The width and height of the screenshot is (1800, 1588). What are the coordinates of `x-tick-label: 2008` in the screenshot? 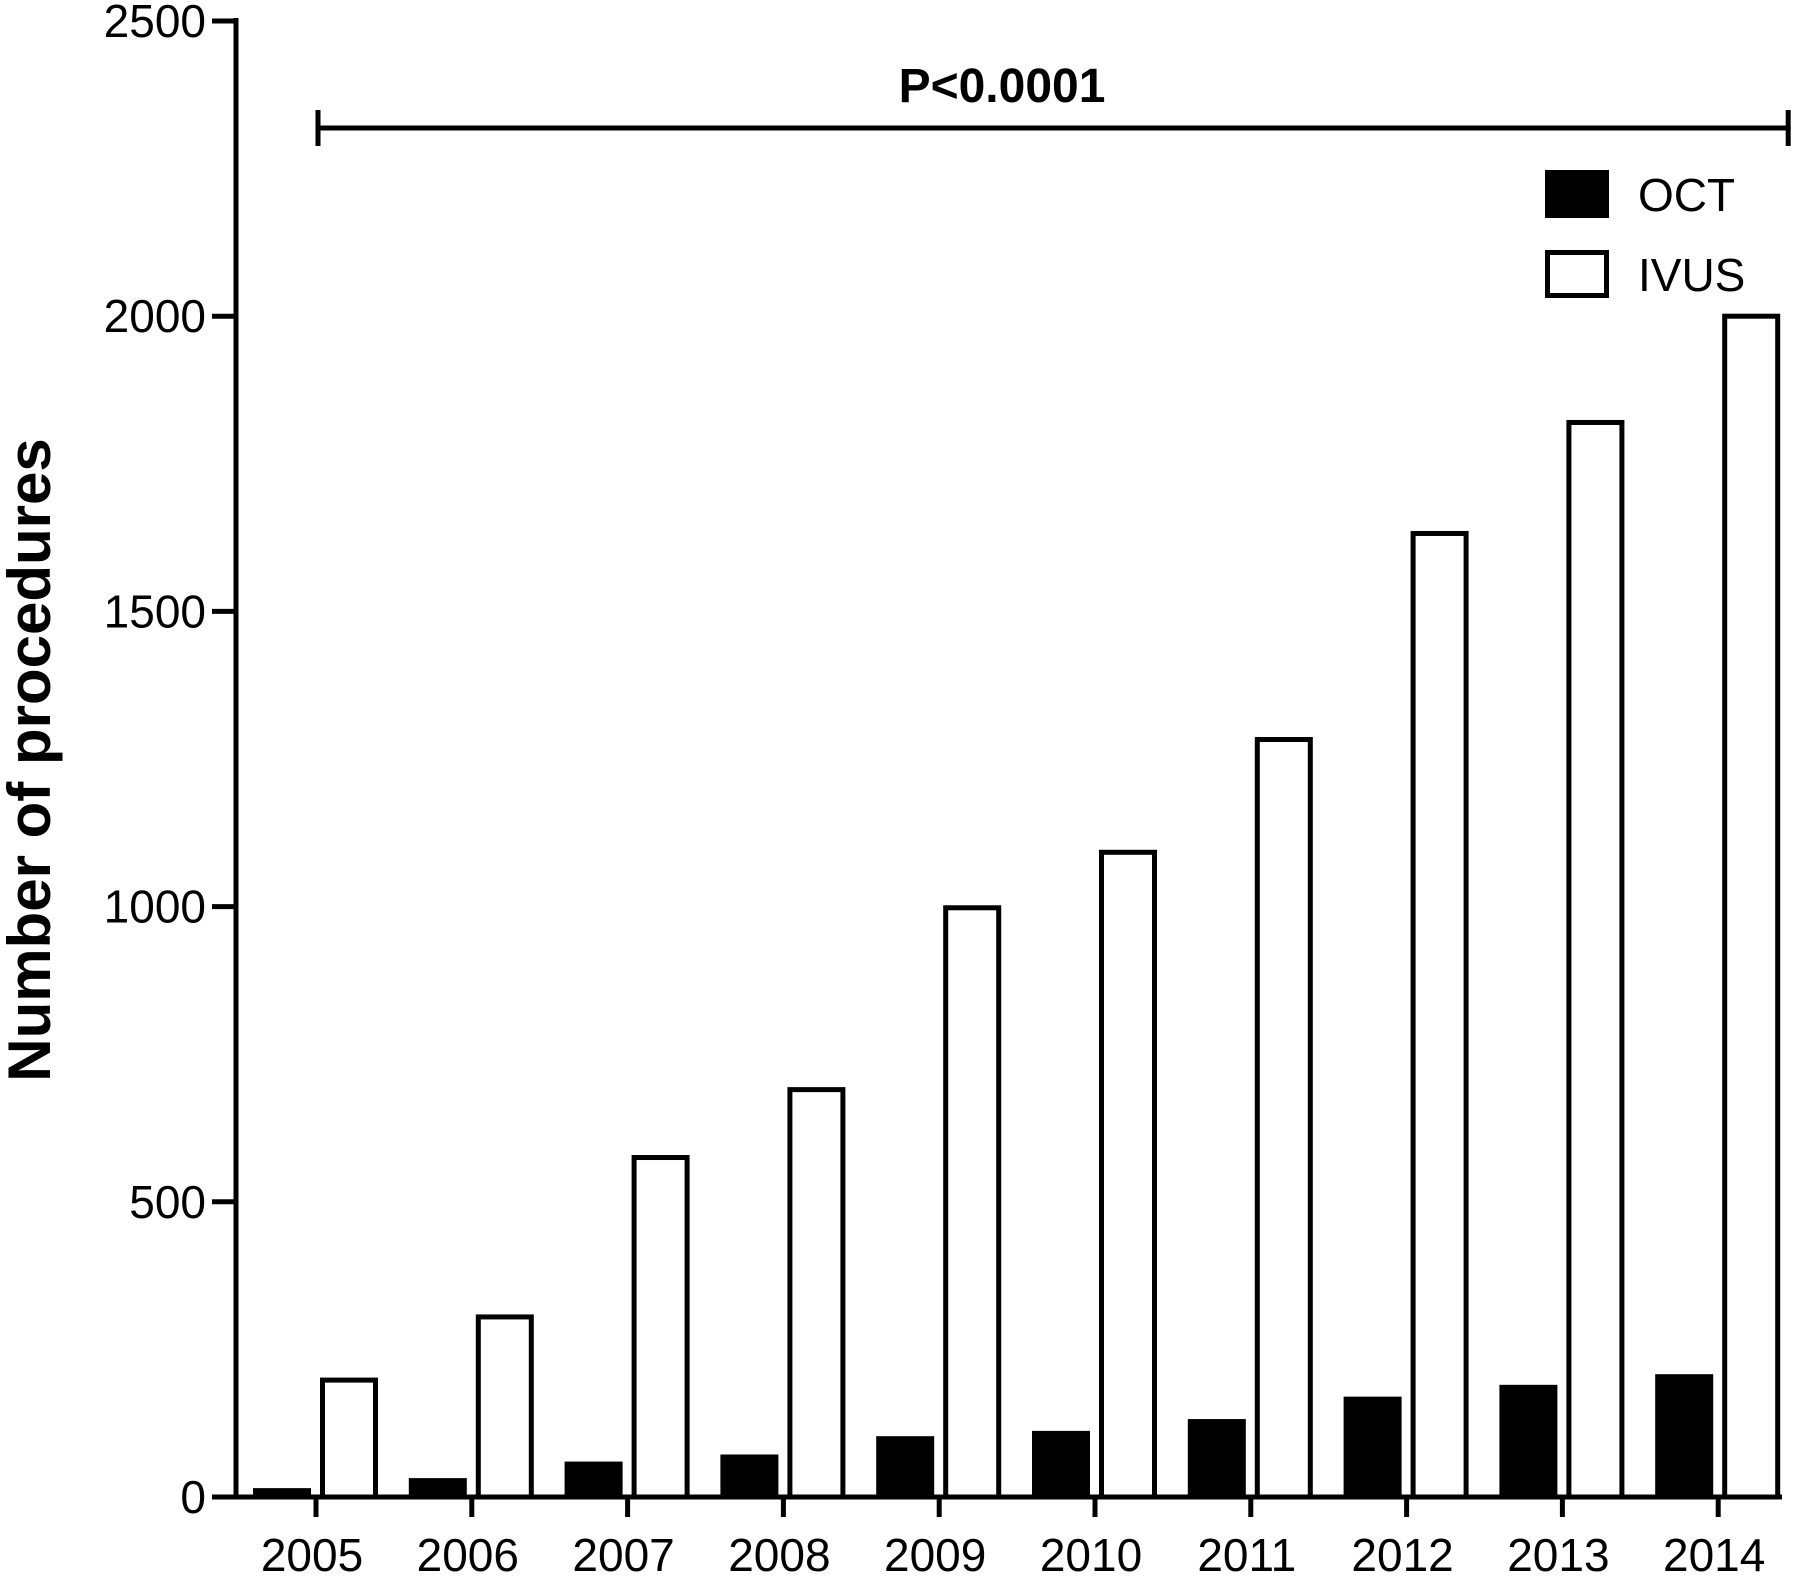 It's located at (779, 1555).